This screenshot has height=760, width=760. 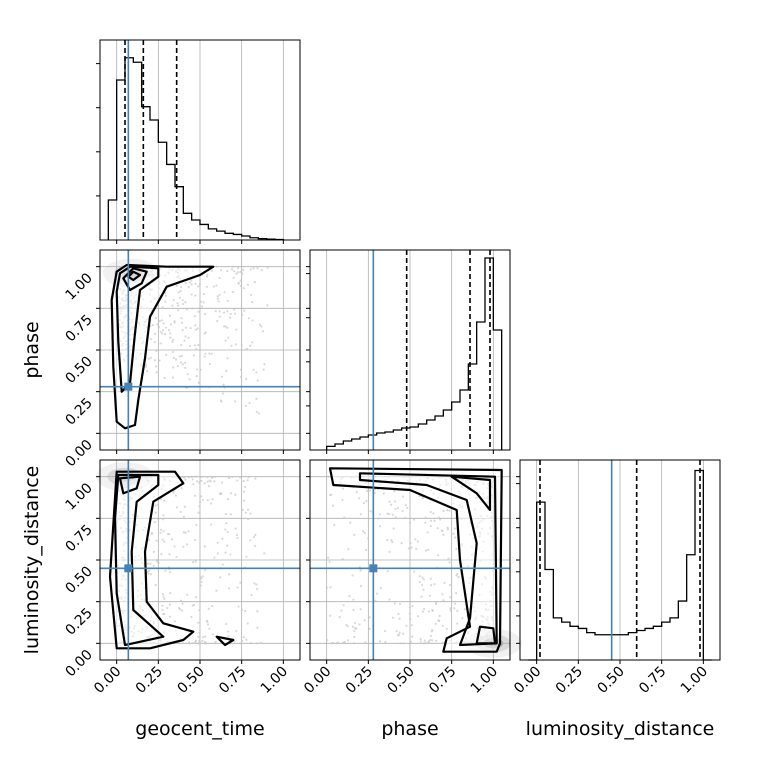 I want to click on xtick-label: 0.00, so click(x=107, y=680).